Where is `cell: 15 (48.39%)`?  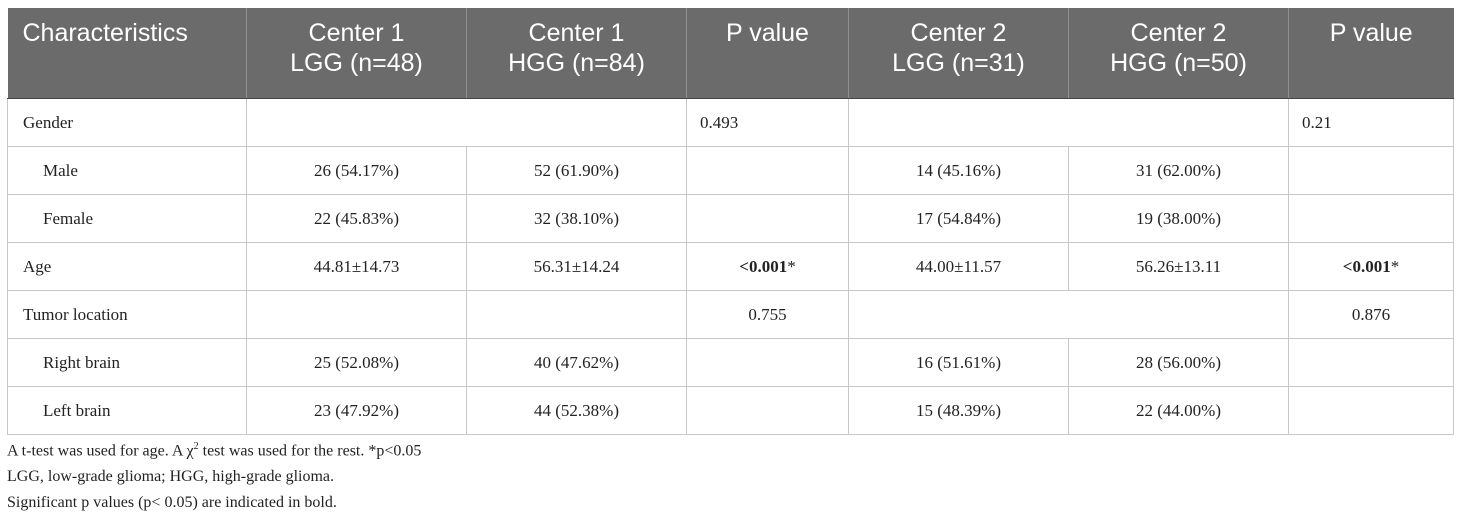
cell: 15 (48.39%) is located at coordinates (958, 410).